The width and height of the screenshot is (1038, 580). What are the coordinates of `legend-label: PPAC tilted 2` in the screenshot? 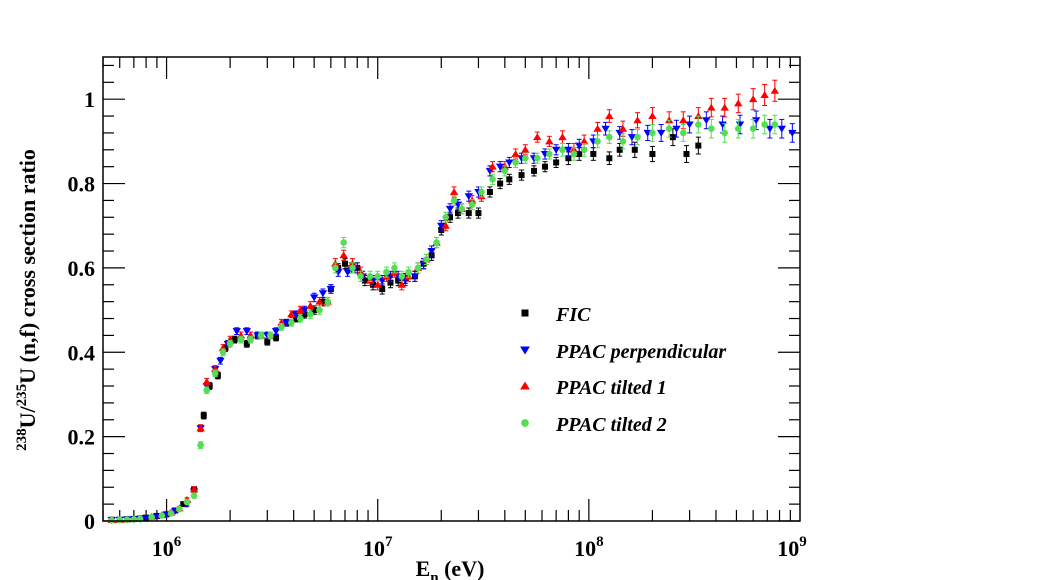 It's located at (611, 425).